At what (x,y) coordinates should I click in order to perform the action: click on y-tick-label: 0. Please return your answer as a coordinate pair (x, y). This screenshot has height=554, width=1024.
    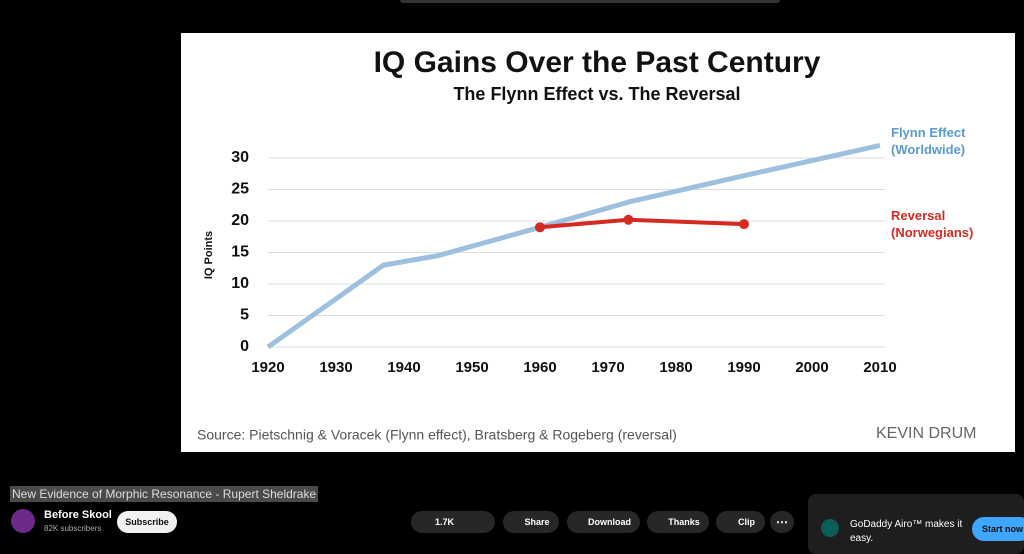
    Looking at the image, I should click on (244, 346).